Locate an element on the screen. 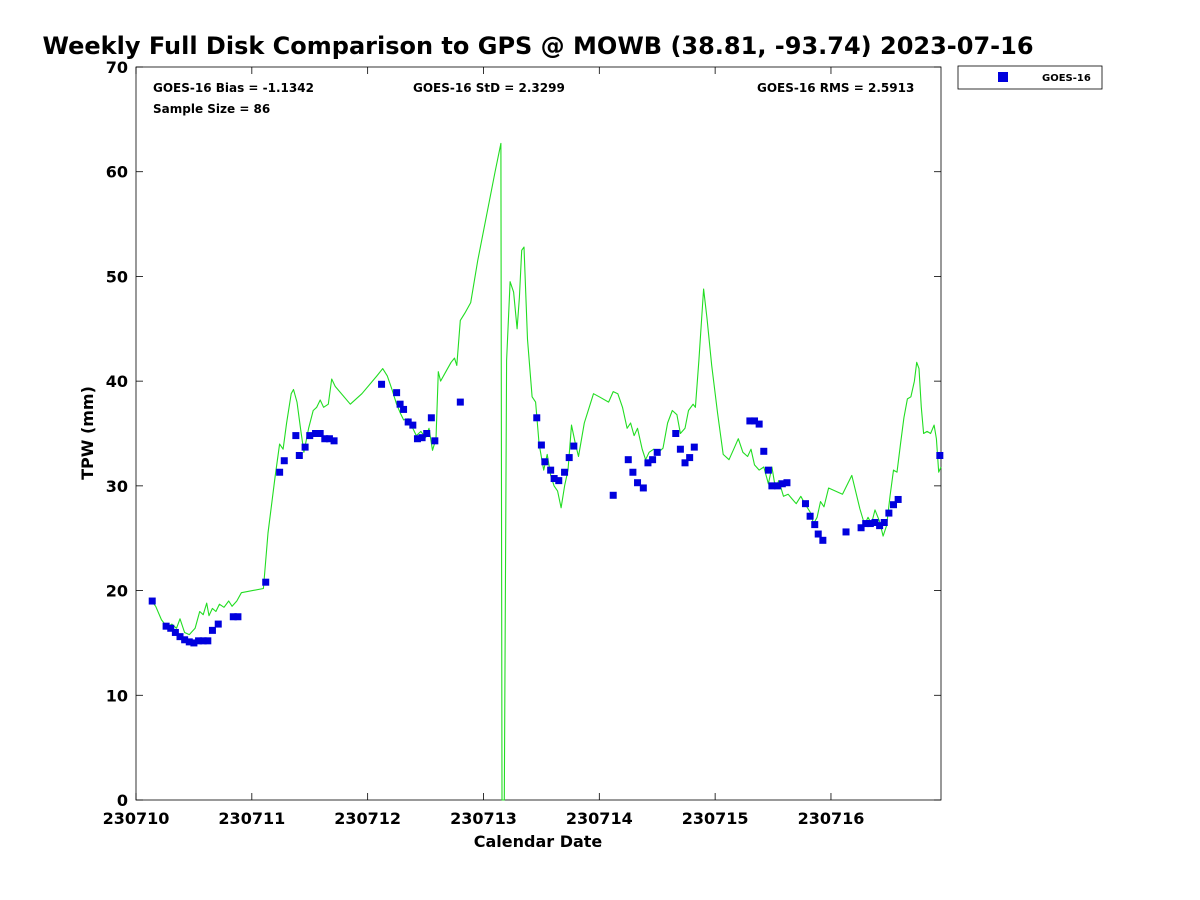 The width and height of the screenshot is (1200, 900). y-tick-label: 30 is located at coordinates (117, 486).